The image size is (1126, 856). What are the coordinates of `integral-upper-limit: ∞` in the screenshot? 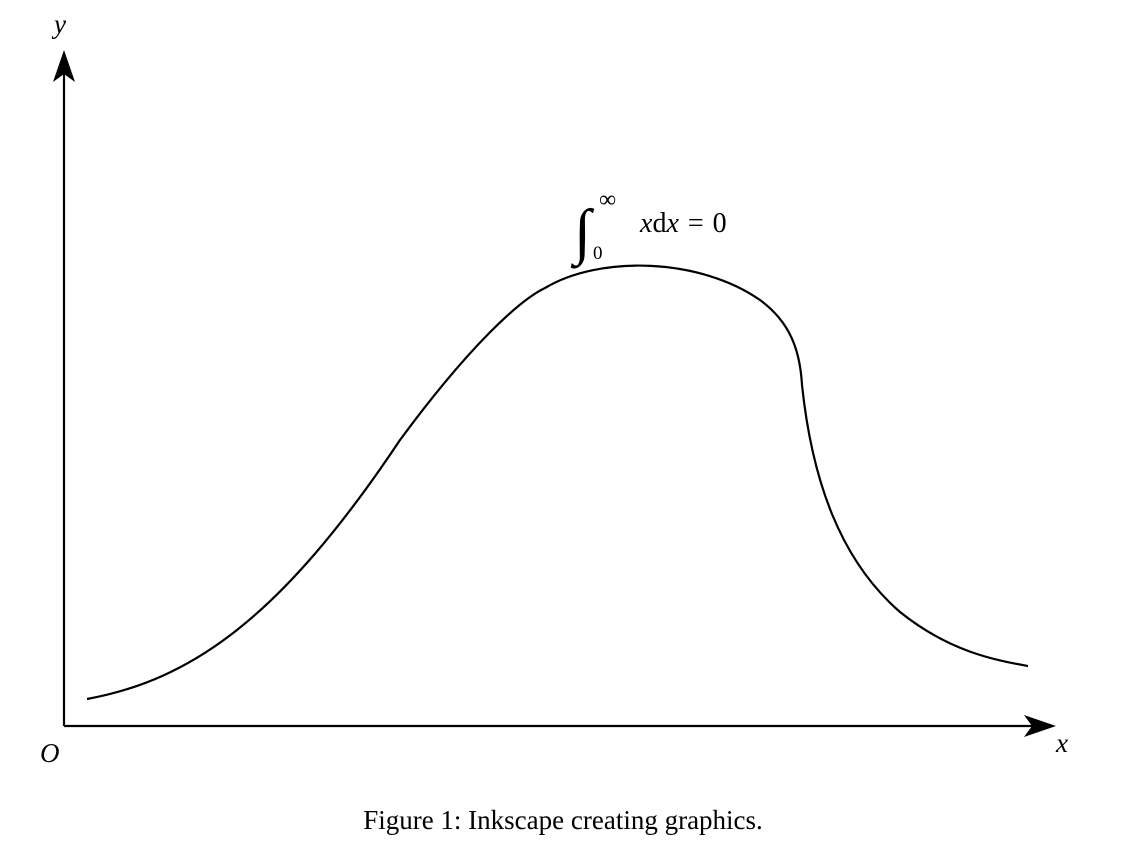 It's located at (607, 200).